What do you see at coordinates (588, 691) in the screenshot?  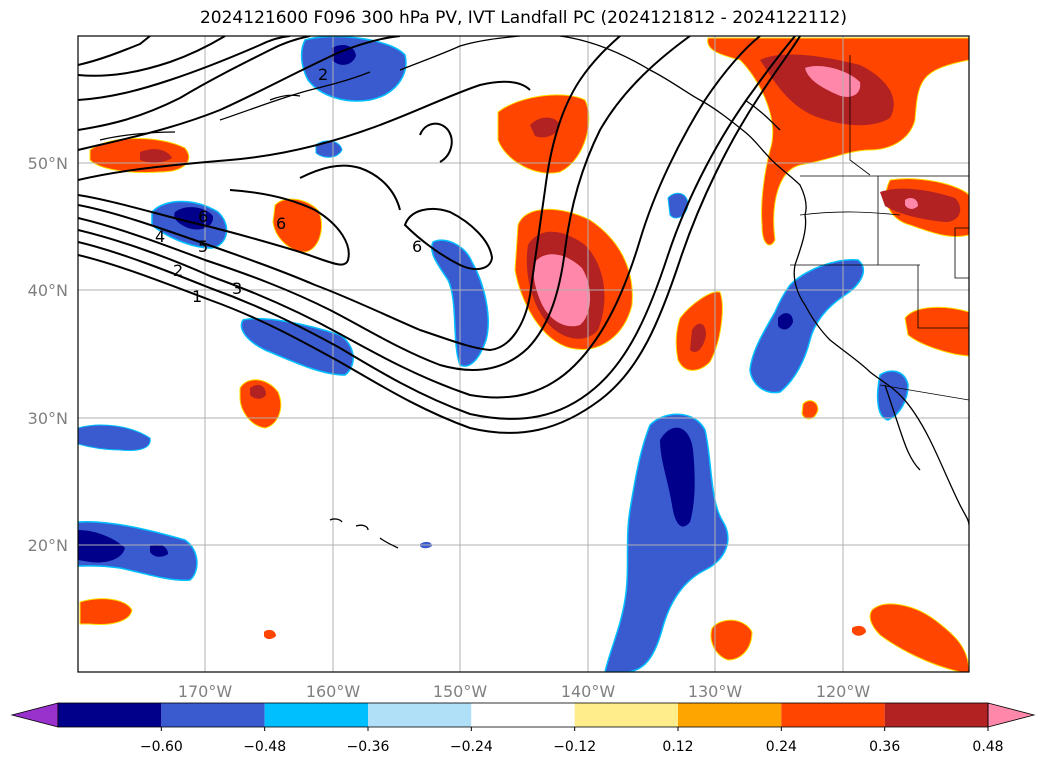 I see `lon-label-140w: 140°W` at bounding box center [588, 691].